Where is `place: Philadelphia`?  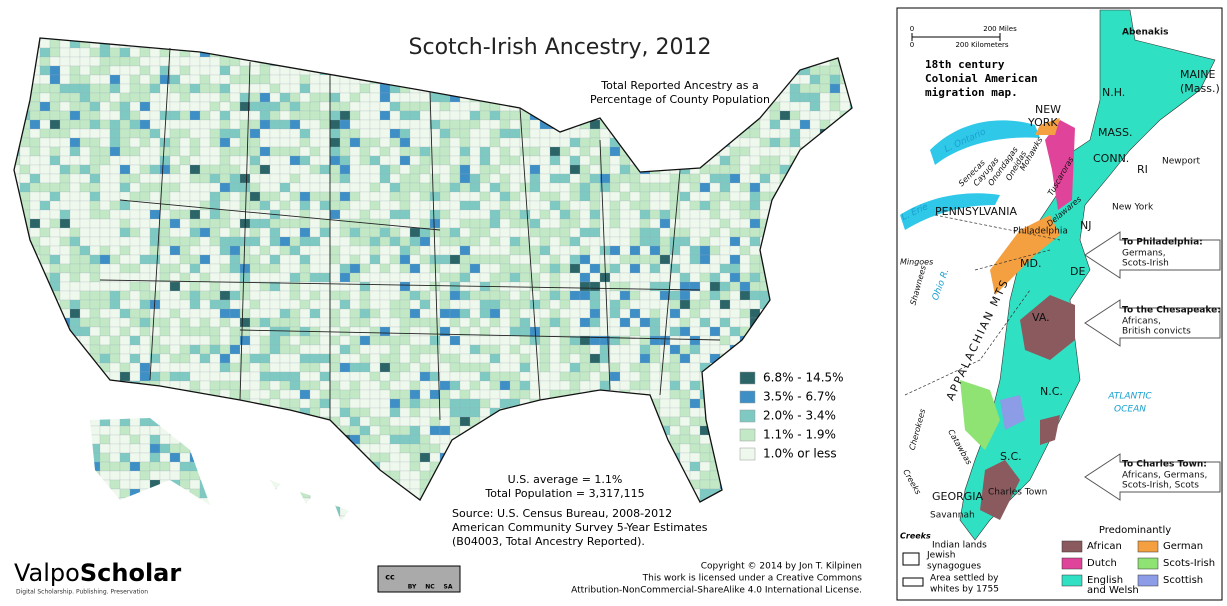 place: Philadelphia is located at coordinates (1040, 232).